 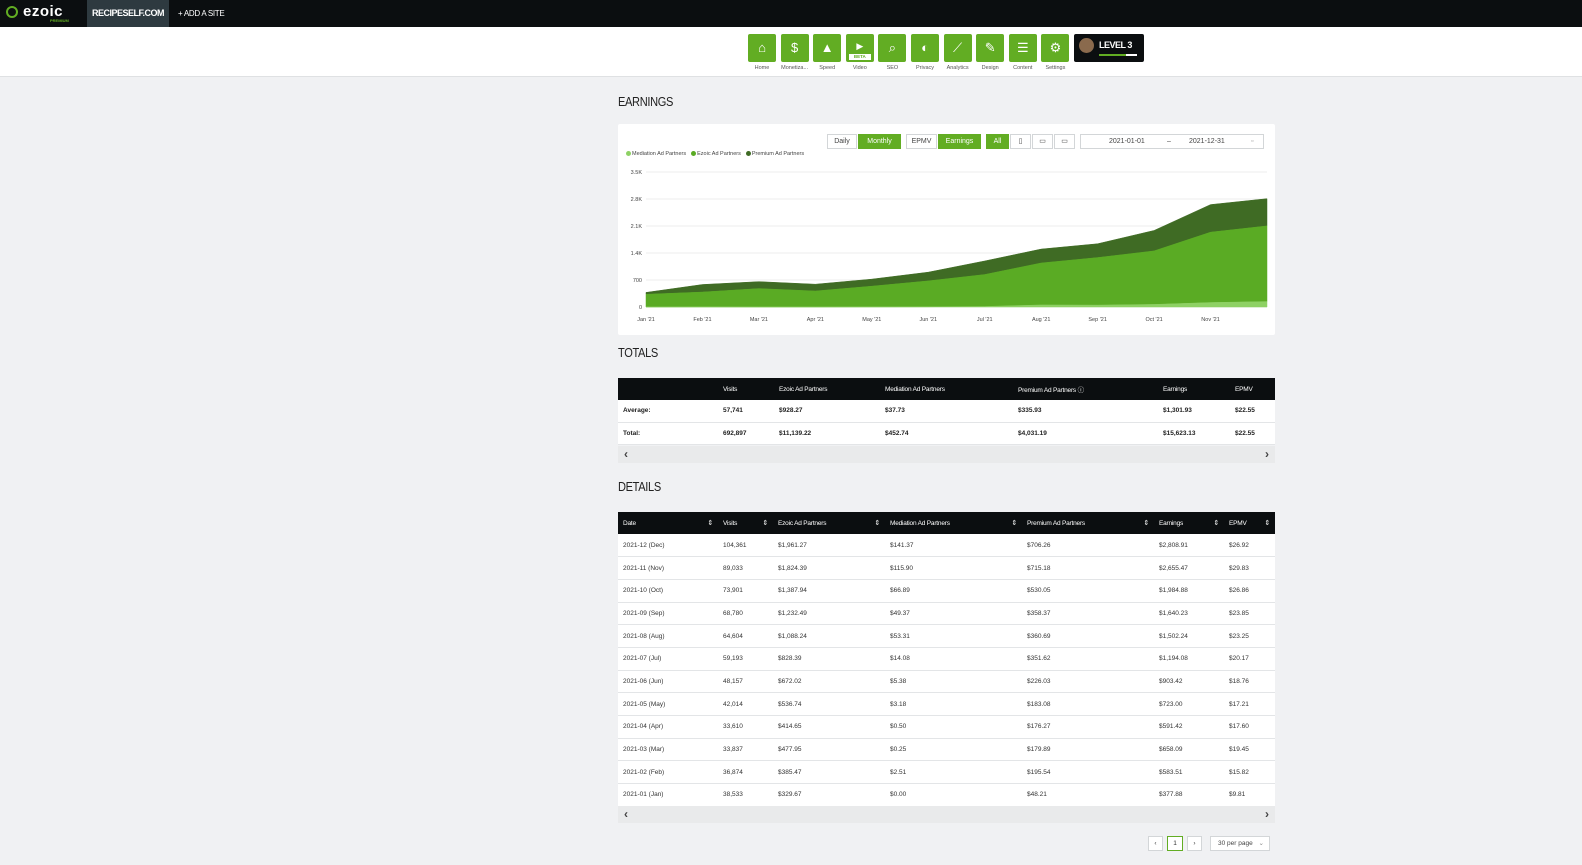 What do you see at coordinates (892, 52) in the screenshot?
I see `nav-item-seo: ⌕ SEO` at bounding box center [892, 52].